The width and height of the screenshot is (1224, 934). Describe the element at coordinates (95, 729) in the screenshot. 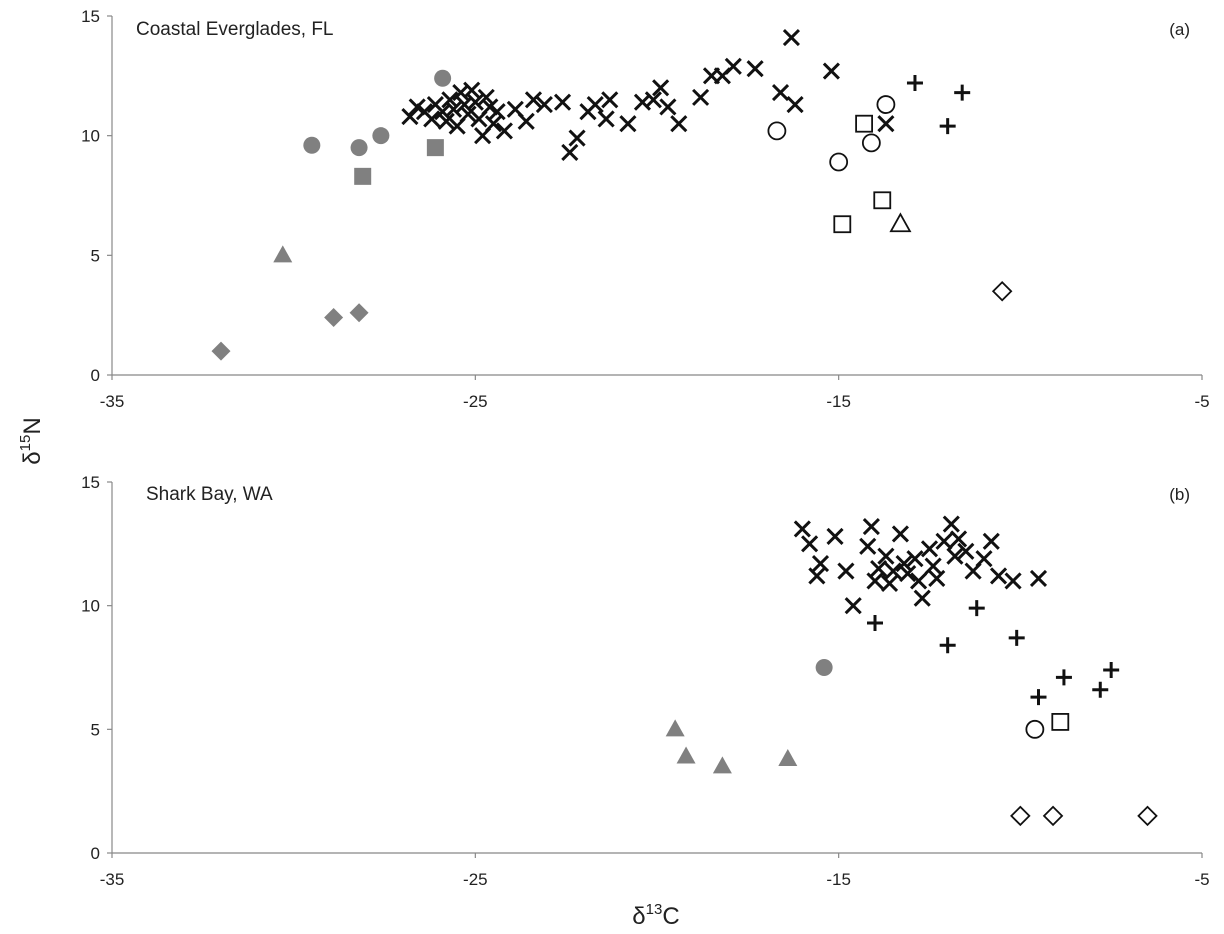

I see `panel-b-y-tick-label: 5` at that location.